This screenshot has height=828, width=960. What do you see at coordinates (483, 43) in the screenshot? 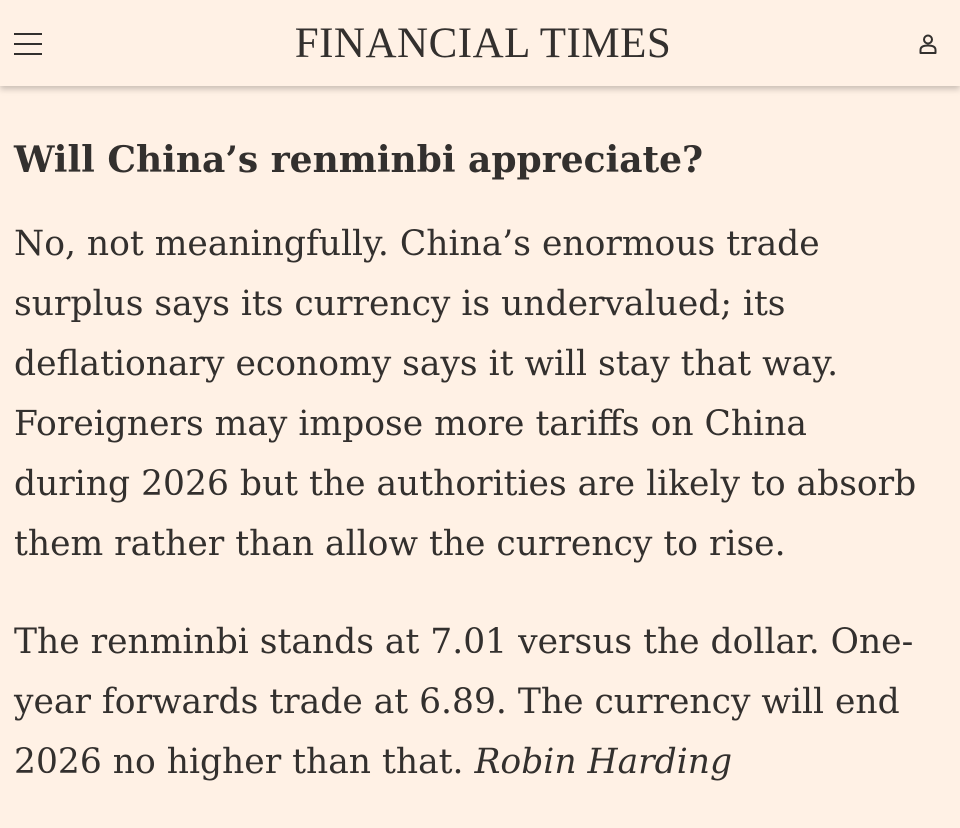
I see `masthead-logo: FINANCIAL TIMES` at bounding box center [483, 43].